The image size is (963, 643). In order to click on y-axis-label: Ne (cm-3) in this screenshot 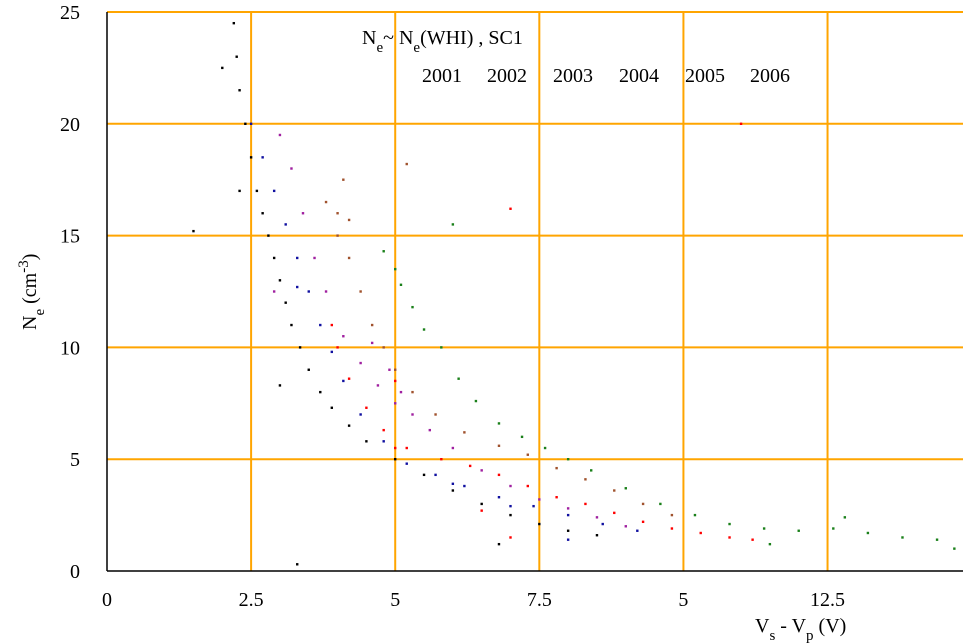, I will do `click(32, 292)`.